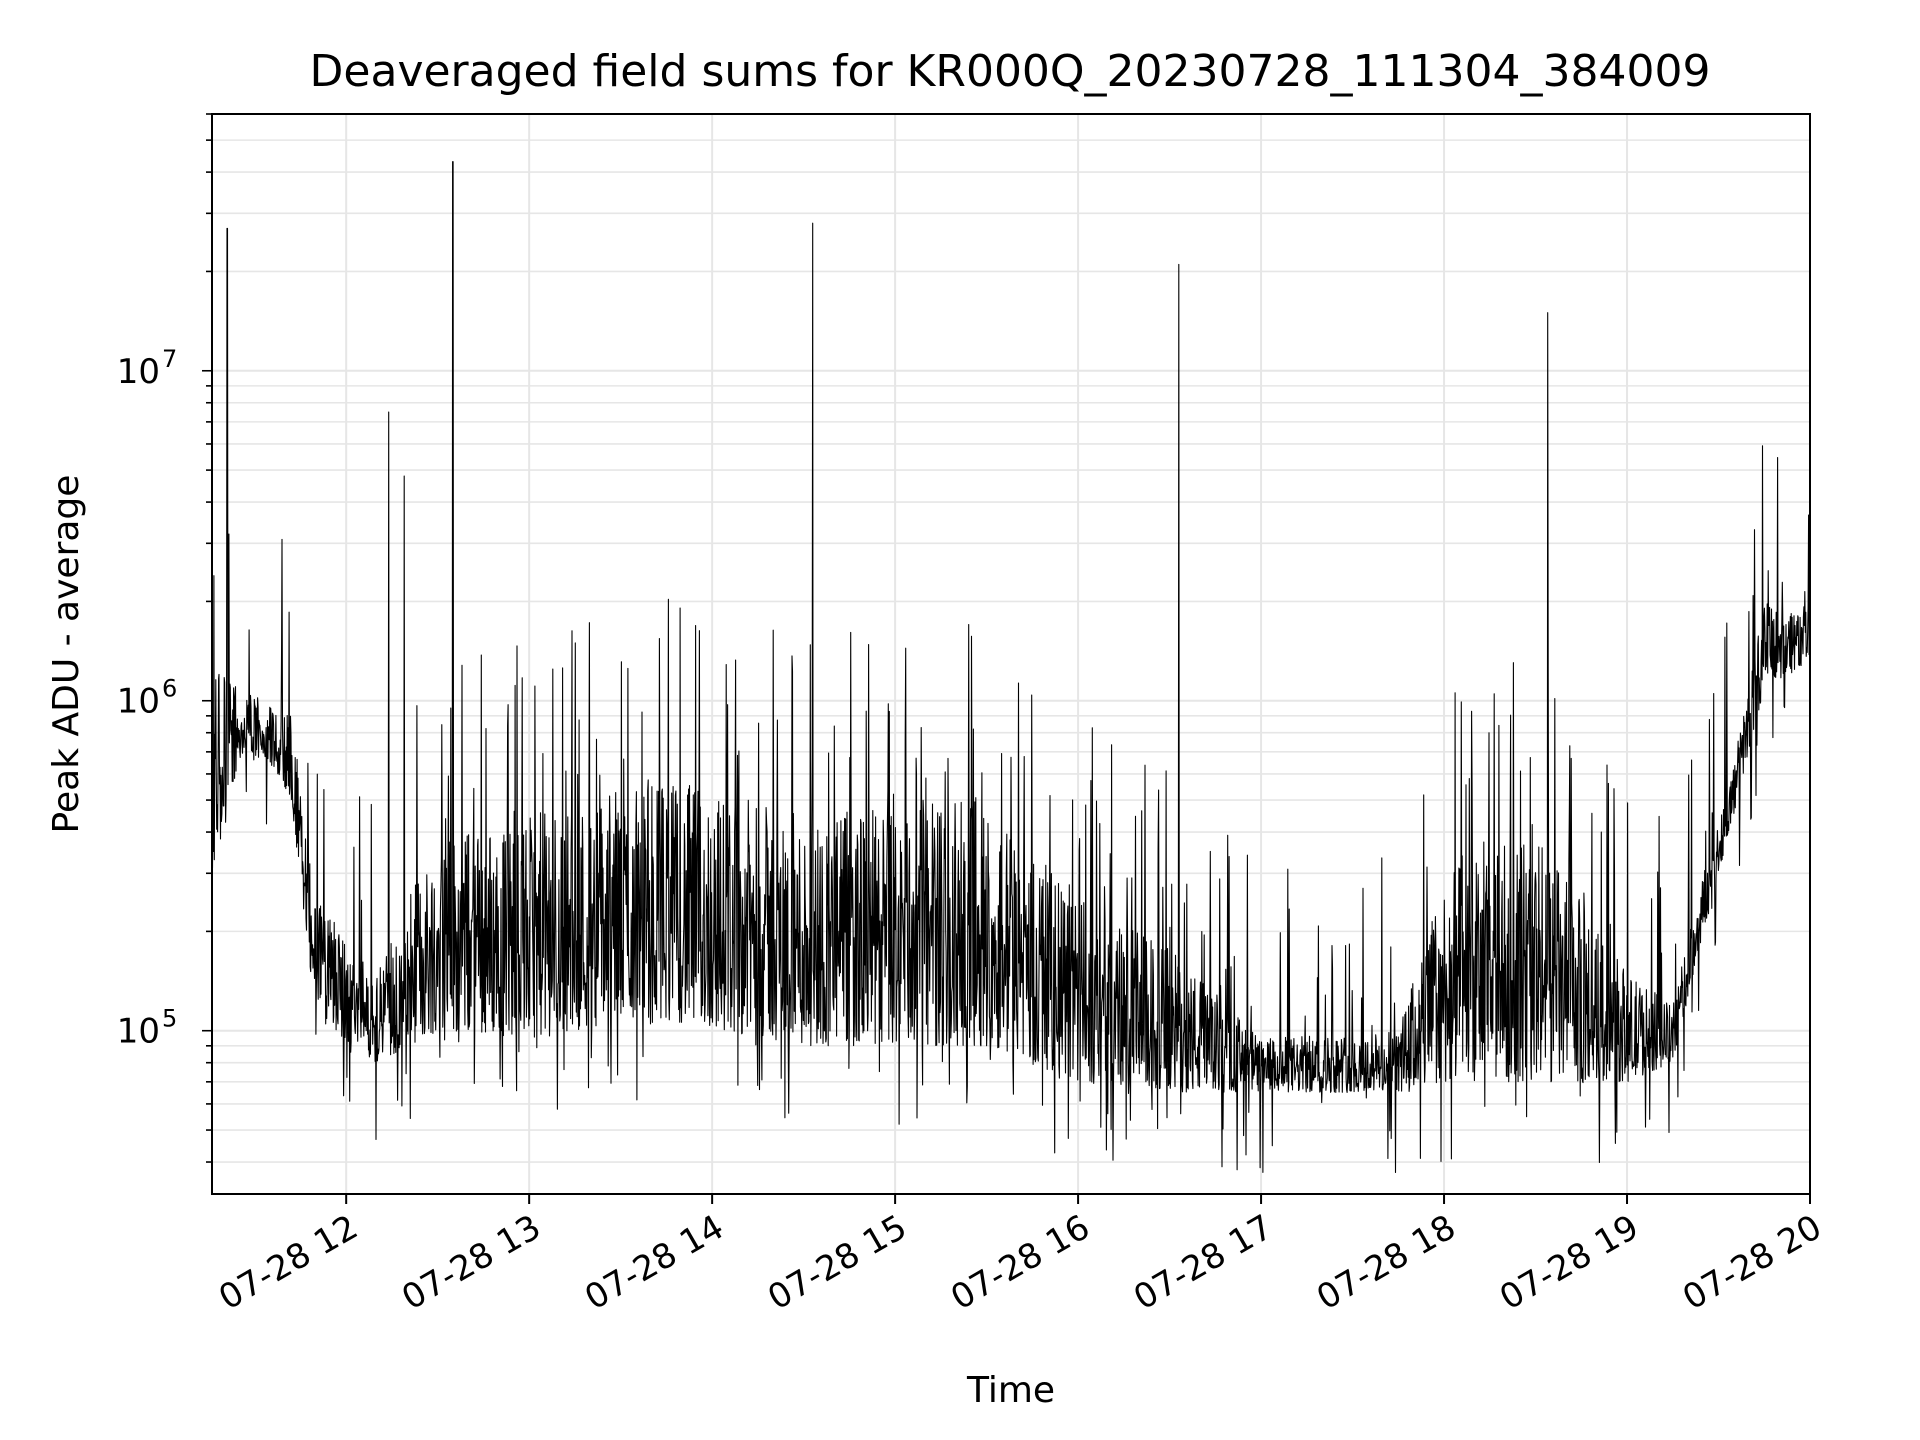 The height and width of the screenshot is (1440, 1920). I want to click on y-tick-exponent: 6, so click(169, 689).